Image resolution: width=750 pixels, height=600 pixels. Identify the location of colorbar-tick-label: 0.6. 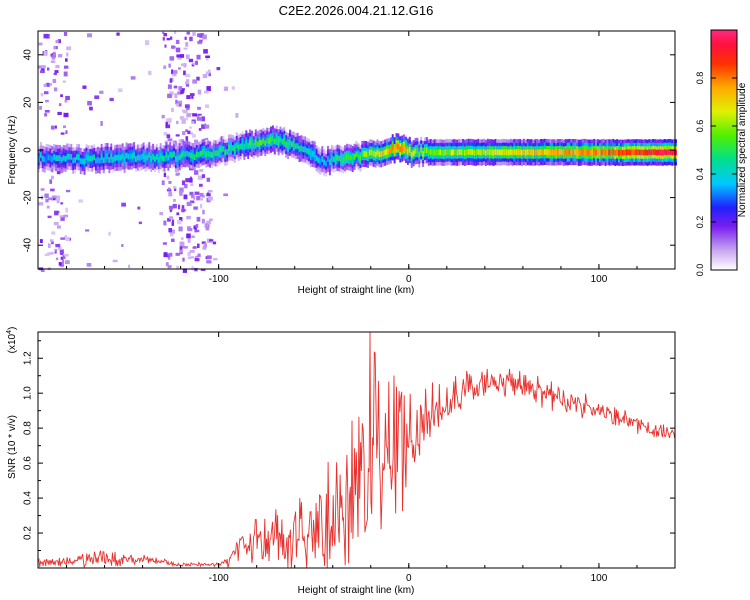
(700, 126).